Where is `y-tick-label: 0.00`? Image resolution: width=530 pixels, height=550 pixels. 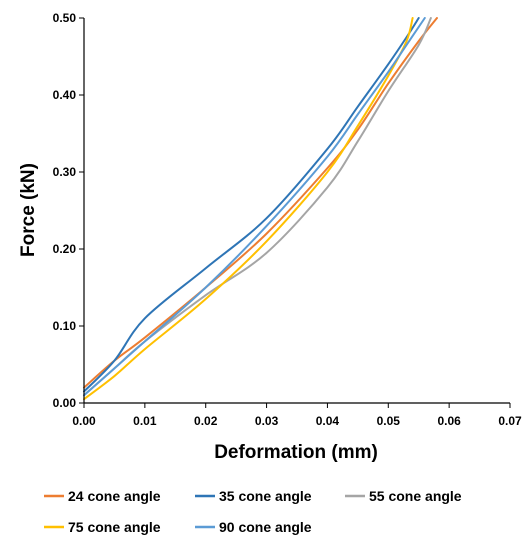
y-tick-label: 0.00 is located at coordinates (65, 403).